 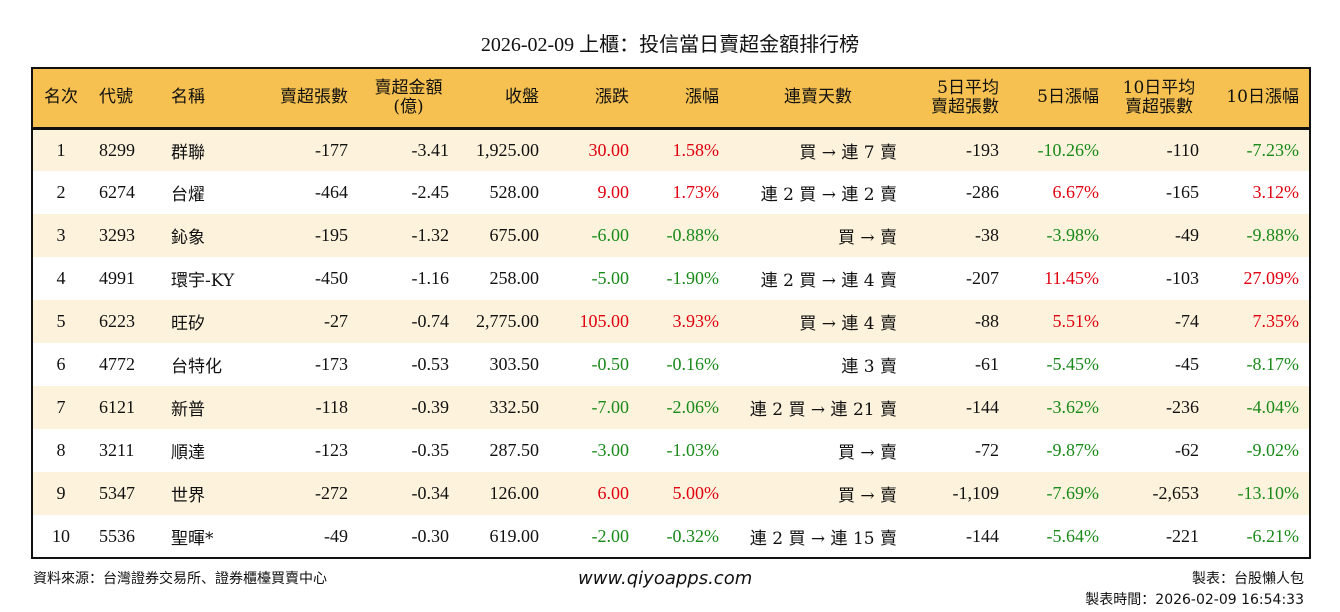 I want to click on cell-change: 30.00, so click(x=609, y=149).